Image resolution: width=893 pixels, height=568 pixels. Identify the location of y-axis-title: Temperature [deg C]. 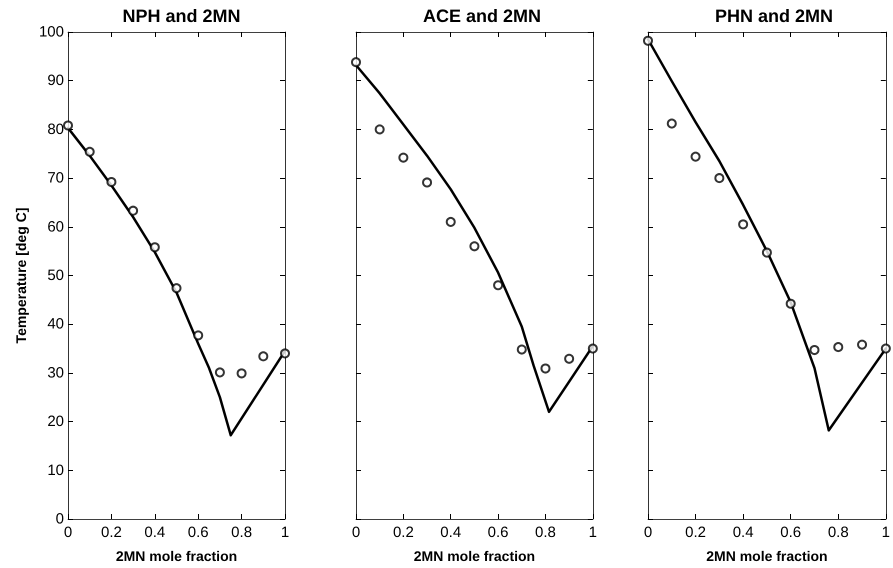
(21, 276).